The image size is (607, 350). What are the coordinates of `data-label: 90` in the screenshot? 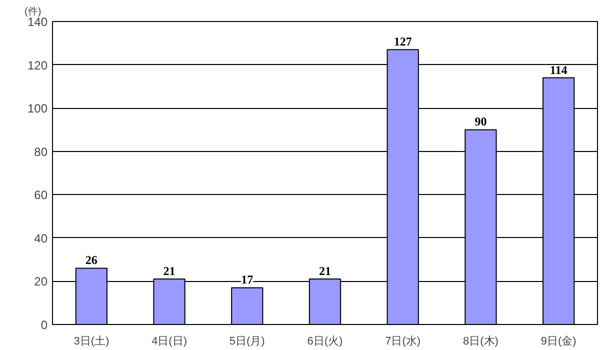 It's located at (480, 121).